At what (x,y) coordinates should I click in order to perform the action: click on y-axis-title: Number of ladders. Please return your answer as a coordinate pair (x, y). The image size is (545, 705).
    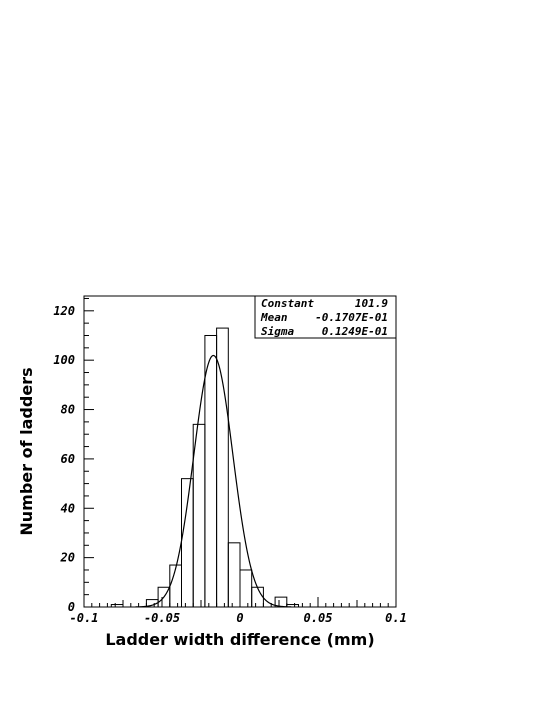
    Looking at the image, I should click on (26, 451).